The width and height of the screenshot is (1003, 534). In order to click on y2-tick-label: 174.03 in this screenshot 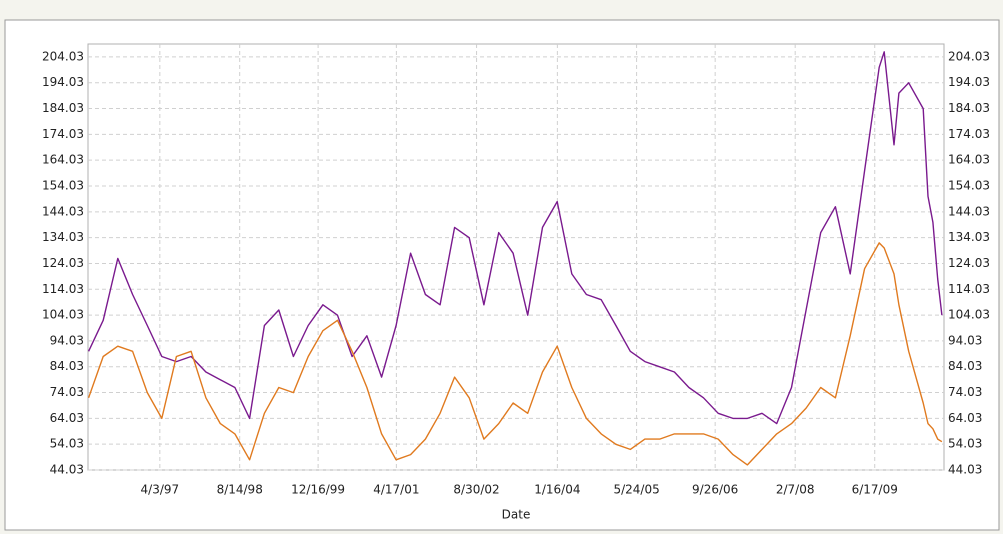, I will do `click(969, 134)`.